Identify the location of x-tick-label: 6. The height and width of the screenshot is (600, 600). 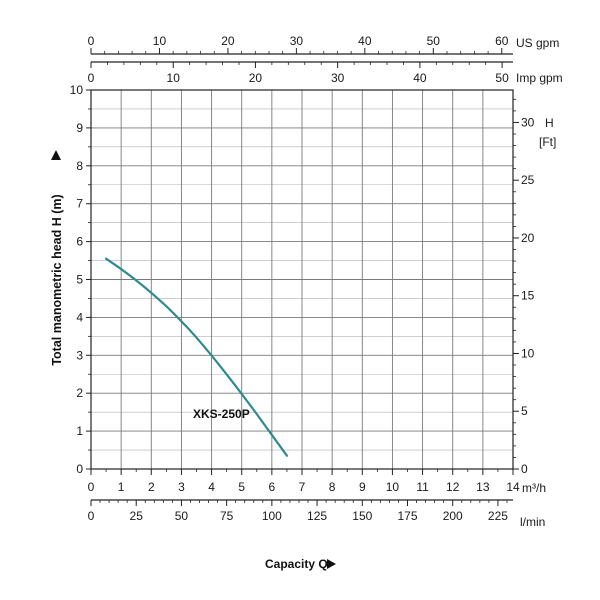
(272, 487).